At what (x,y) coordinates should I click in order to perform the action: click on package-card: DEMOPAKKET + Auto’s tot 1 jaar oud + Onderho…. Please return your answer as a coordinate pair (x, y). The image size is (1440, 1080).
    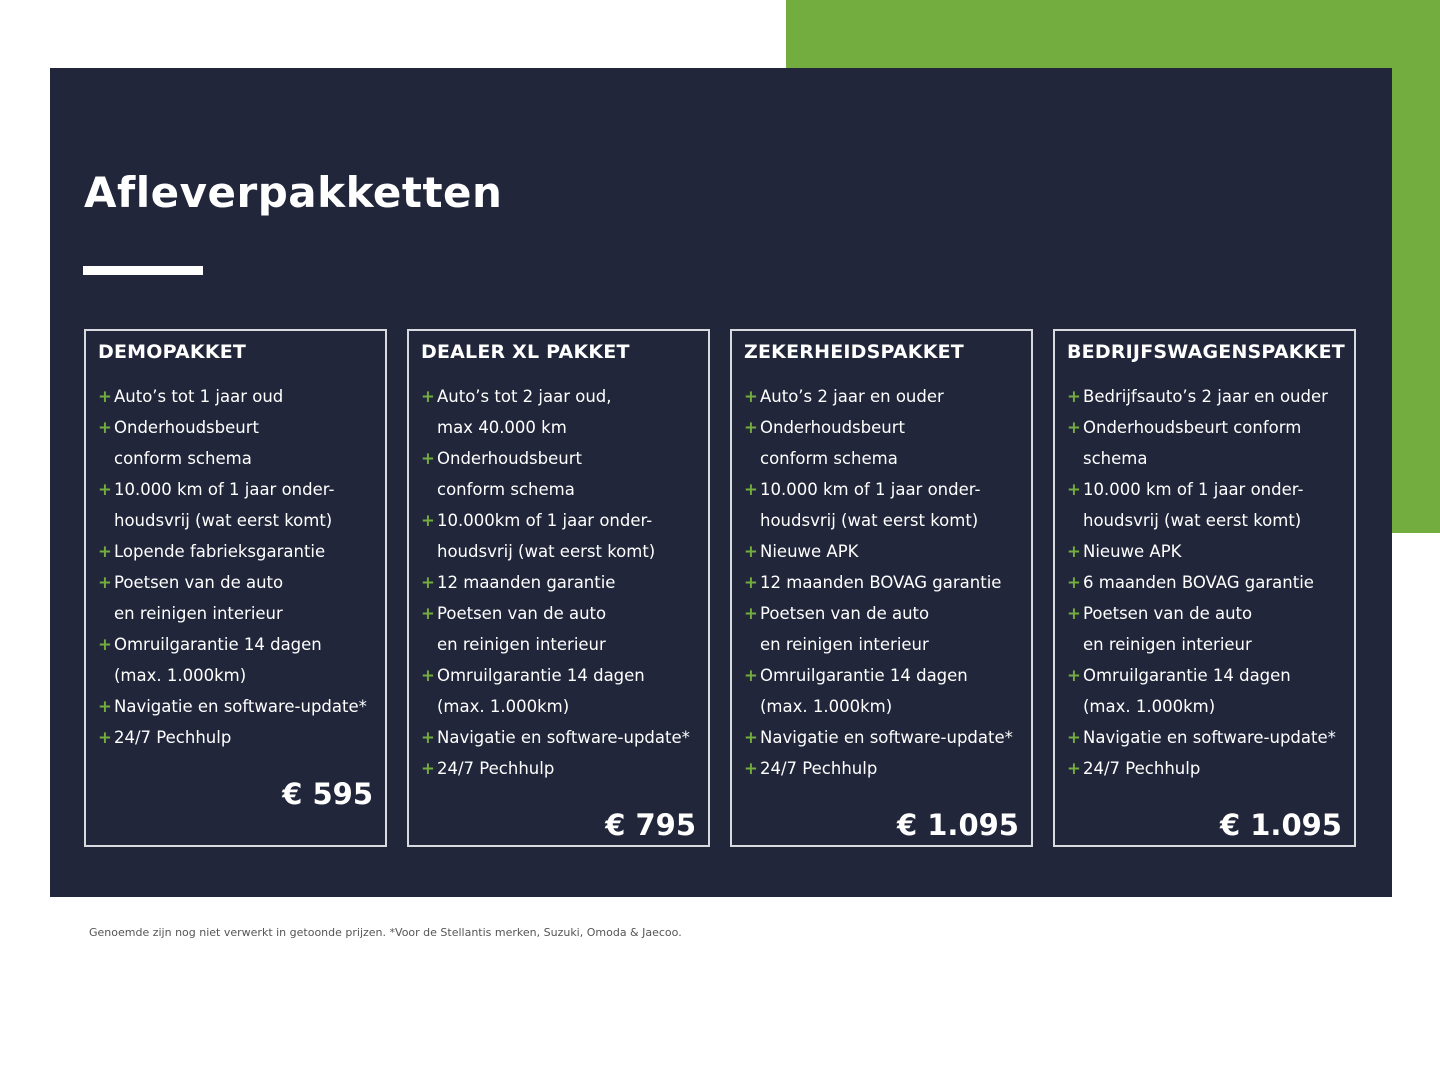
    Looking at the image, I should click on (235, 588).